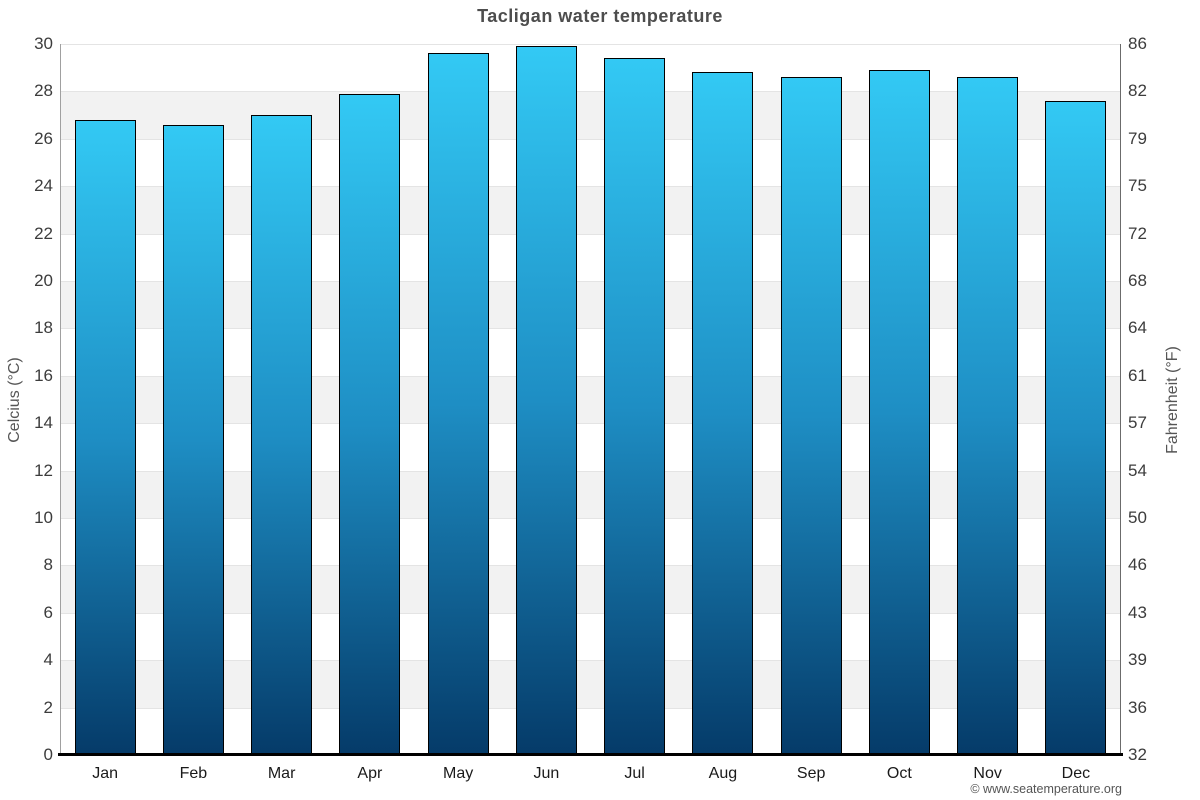  I want to click on month-label-nov: Nov, so click(987, 773).